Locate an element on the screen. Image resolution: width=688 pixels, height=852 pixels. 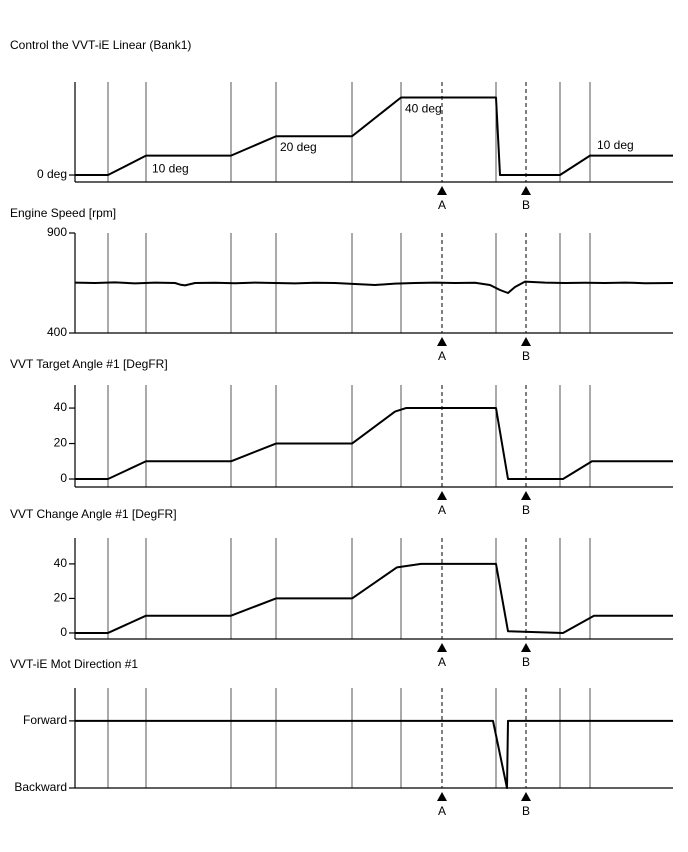
panel-title: VVT-iE Mot Direction #1 is located at coordinates (74, 664).